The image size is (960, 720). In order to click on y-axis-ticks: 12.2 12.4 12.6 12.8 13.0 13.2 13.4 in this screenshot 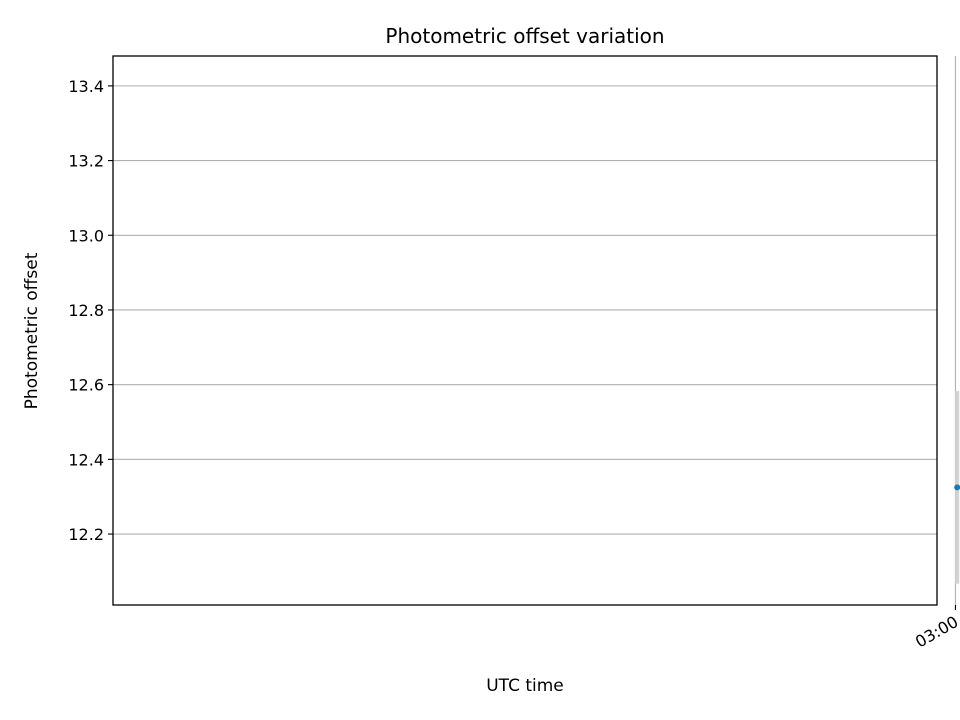, I will do `click(90, 310)`.